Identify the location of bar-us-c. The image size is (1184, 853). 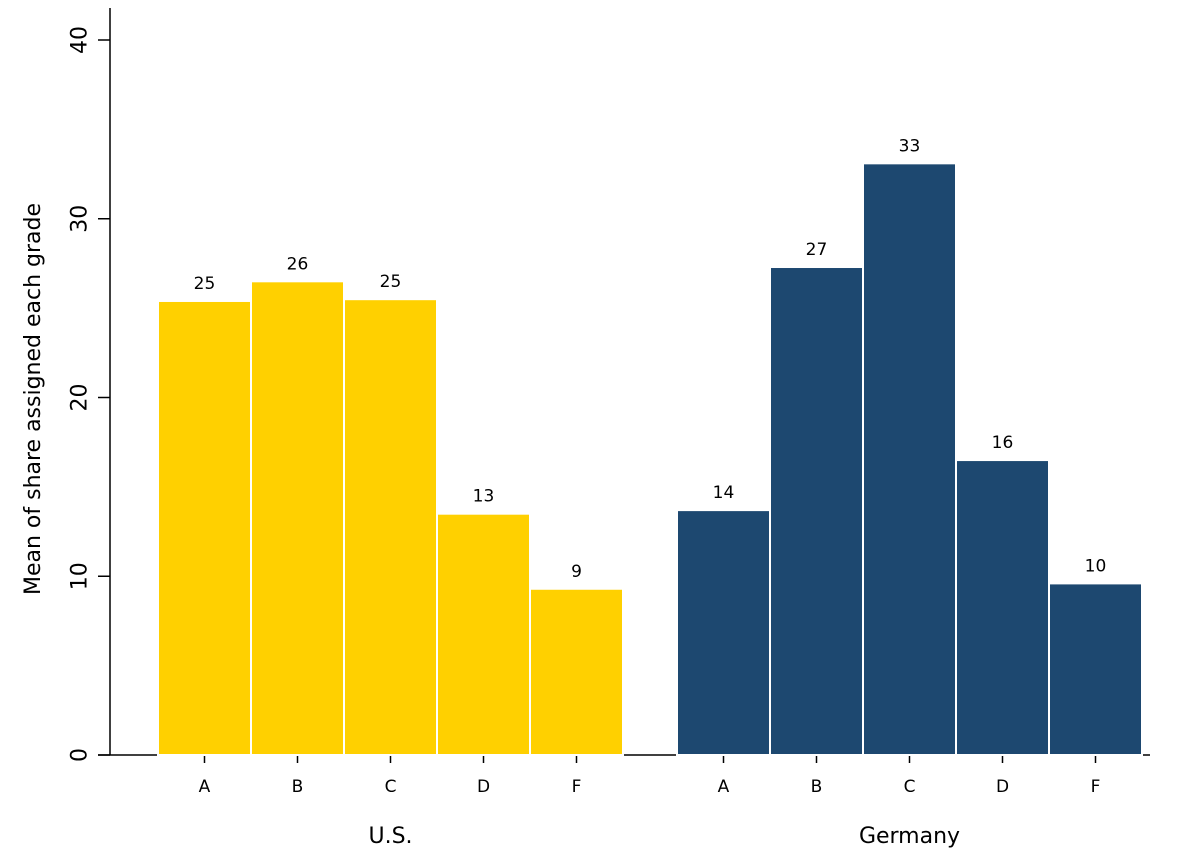
(390, 527).